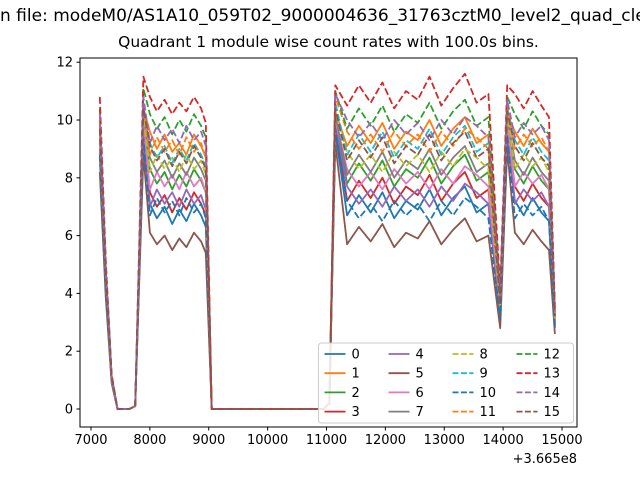 The width and height of the screenshot is (640, 480). I want to click on legend-label: 8, so click(484, 355).